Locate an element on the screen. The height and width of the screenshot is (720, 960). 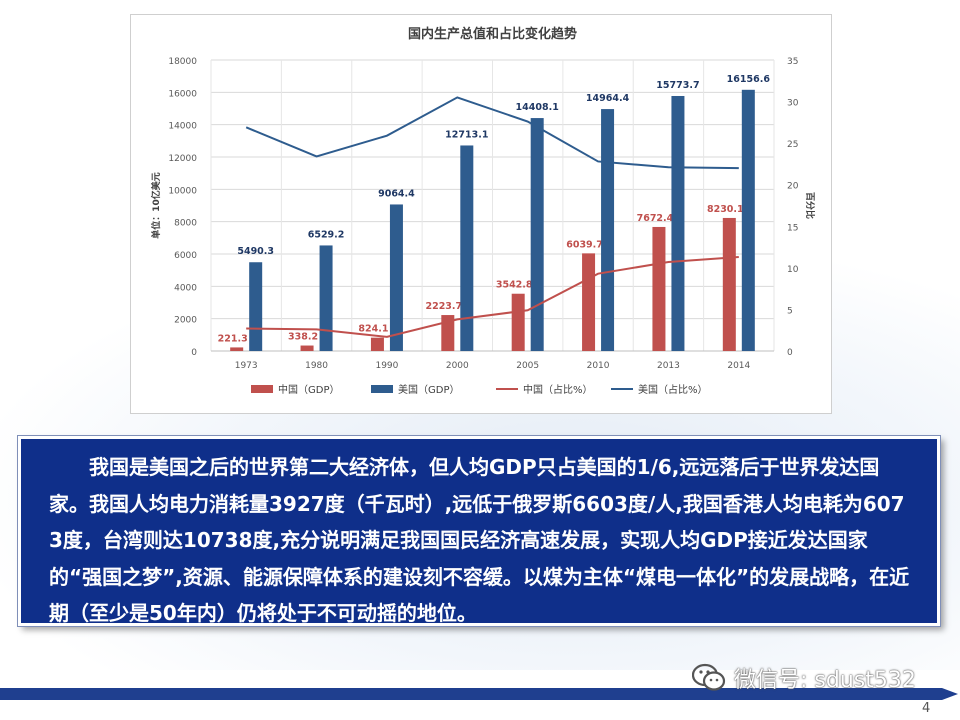
legend-label: 中国（占比%） is located at coordinates (558, 389).